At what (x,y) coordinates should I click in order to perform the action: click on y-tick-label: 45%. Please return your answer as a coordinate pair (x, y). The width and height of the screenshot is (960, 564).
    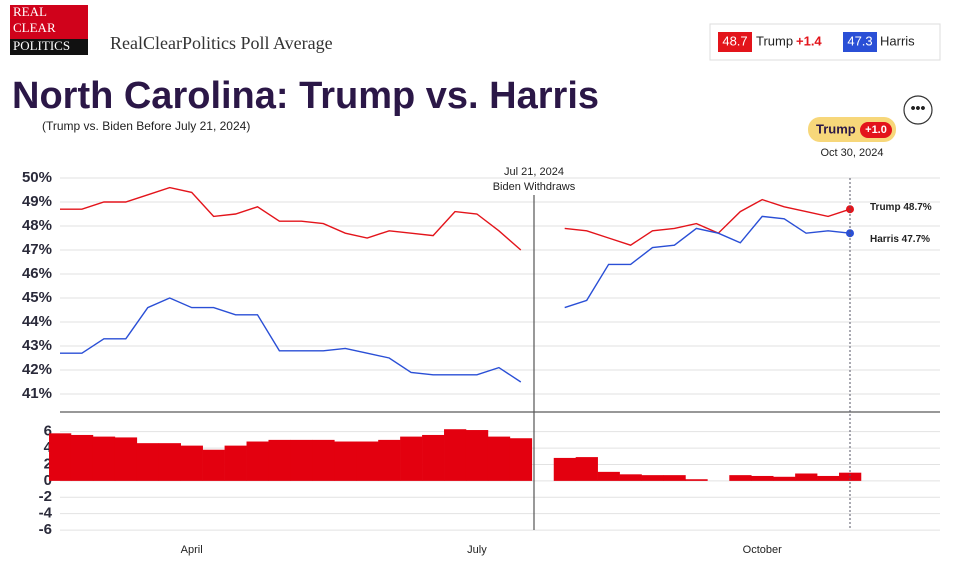
    Looking at the image, I should click on (37, 297).